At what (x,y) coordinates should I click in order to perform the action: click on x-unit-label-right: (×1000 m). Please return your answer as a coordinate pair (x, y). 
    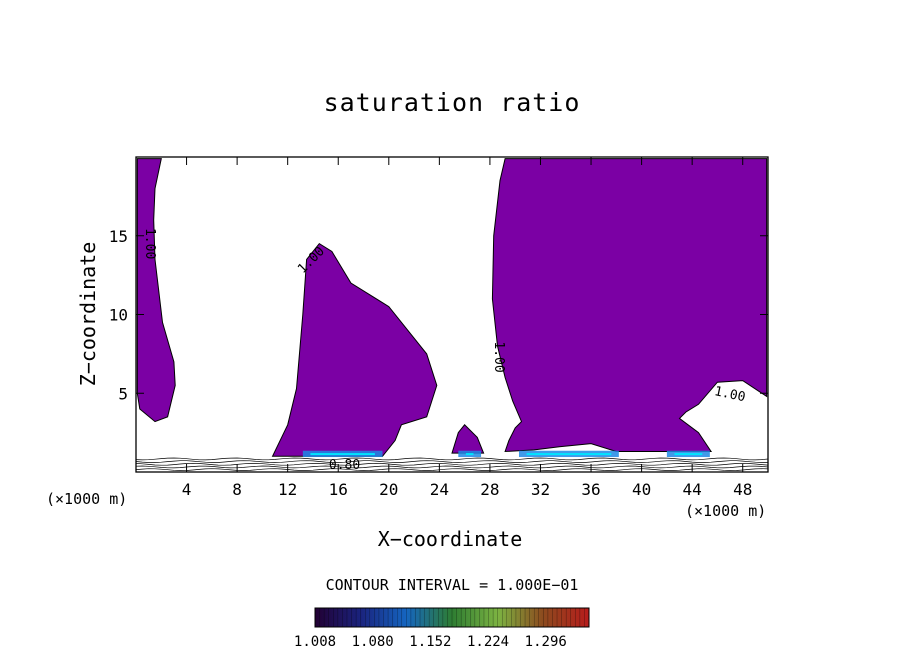
    Looking at the image, I should click on (726, 511).